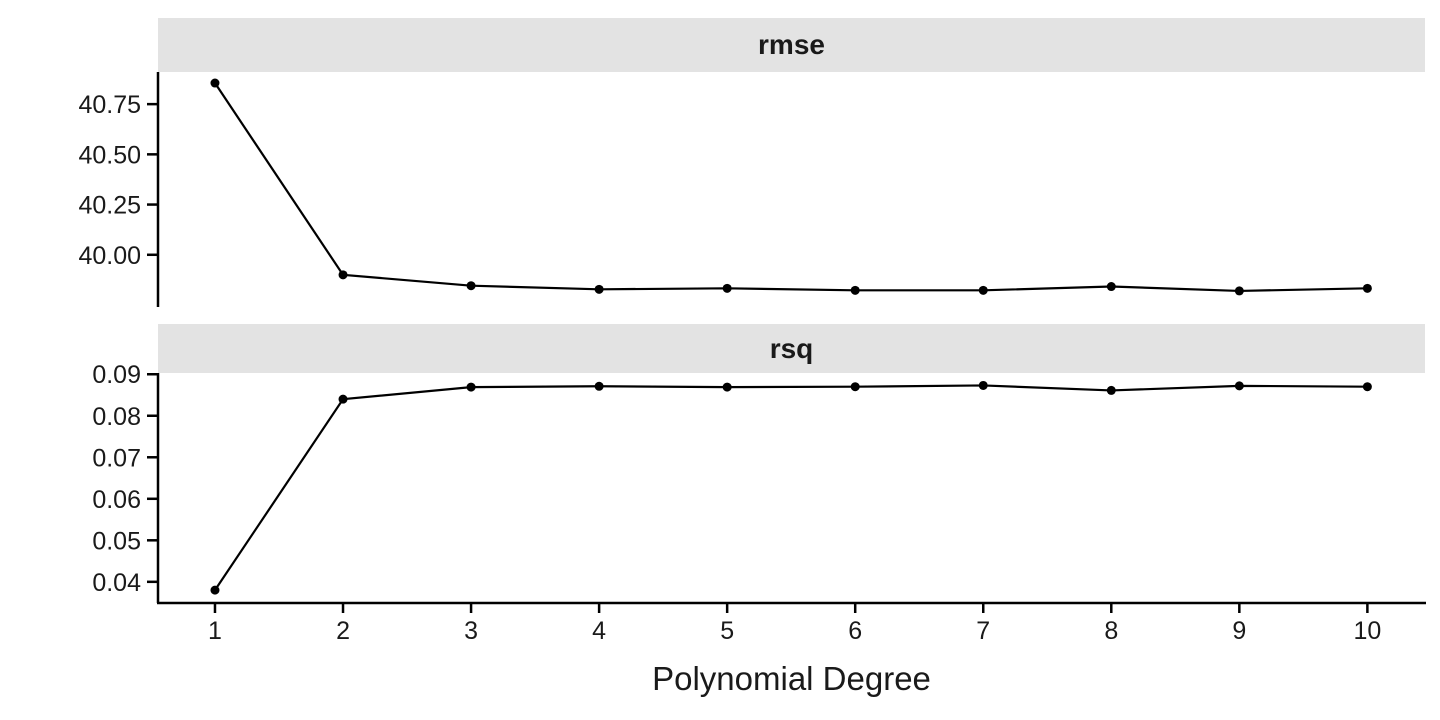 This screenshot has width=1440, height=720. I want to click on facet-strip-label: rsq, so click(791, 348).